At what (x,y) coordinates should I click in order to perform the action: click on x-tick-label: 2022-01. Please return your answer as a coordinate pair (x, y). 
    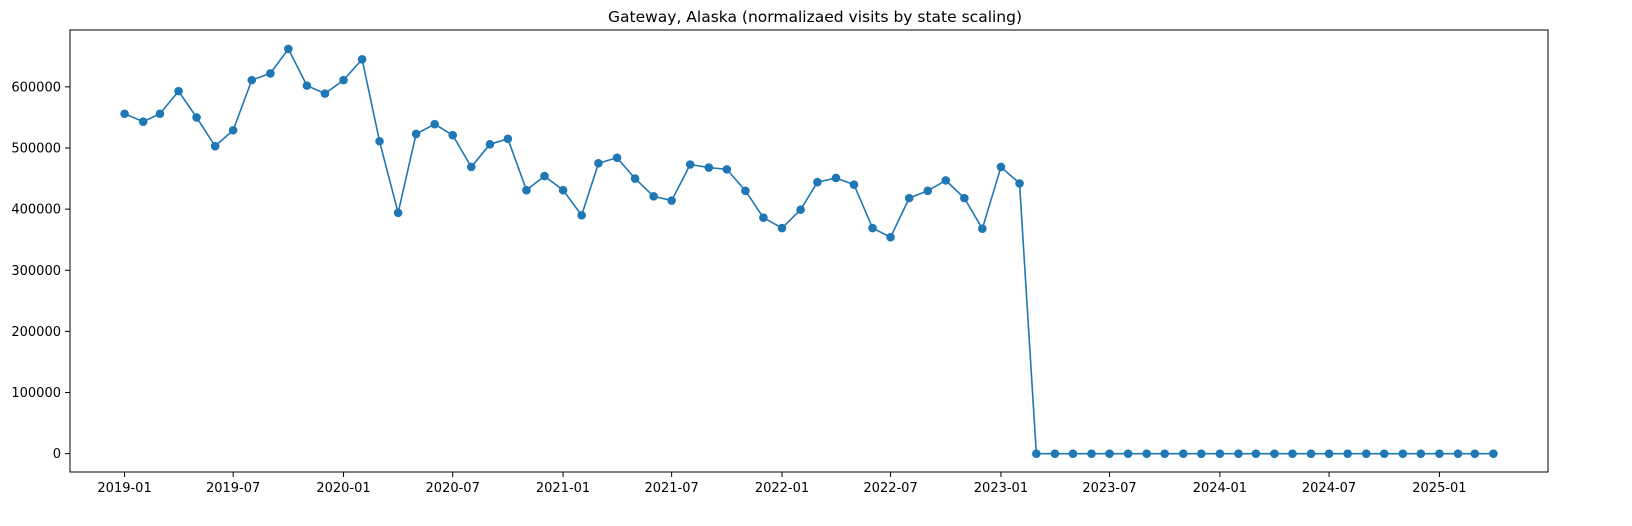
    Looking at the image, I should click on (782, 488).